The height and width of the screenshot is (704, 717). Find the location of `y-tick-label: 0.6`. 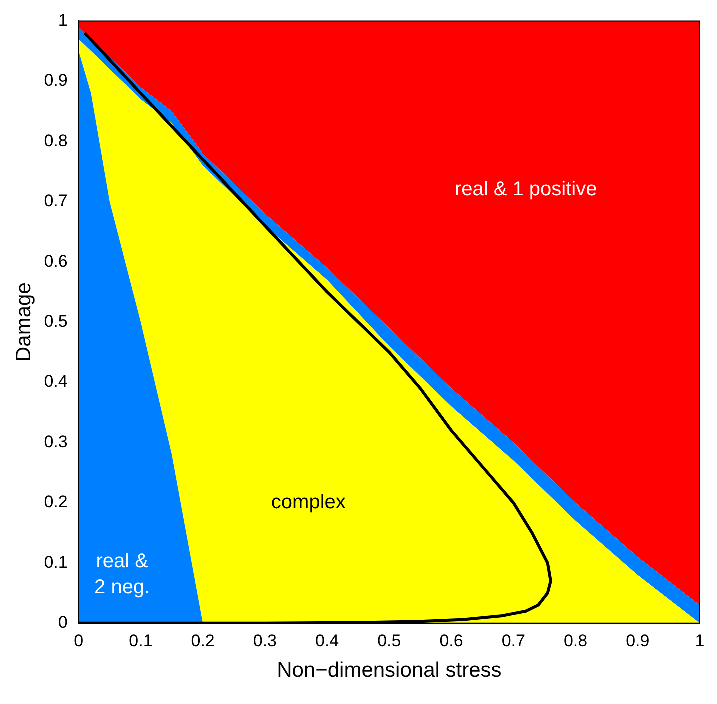

y-tick-label: 0.6 is located at coordinates (56, 261).